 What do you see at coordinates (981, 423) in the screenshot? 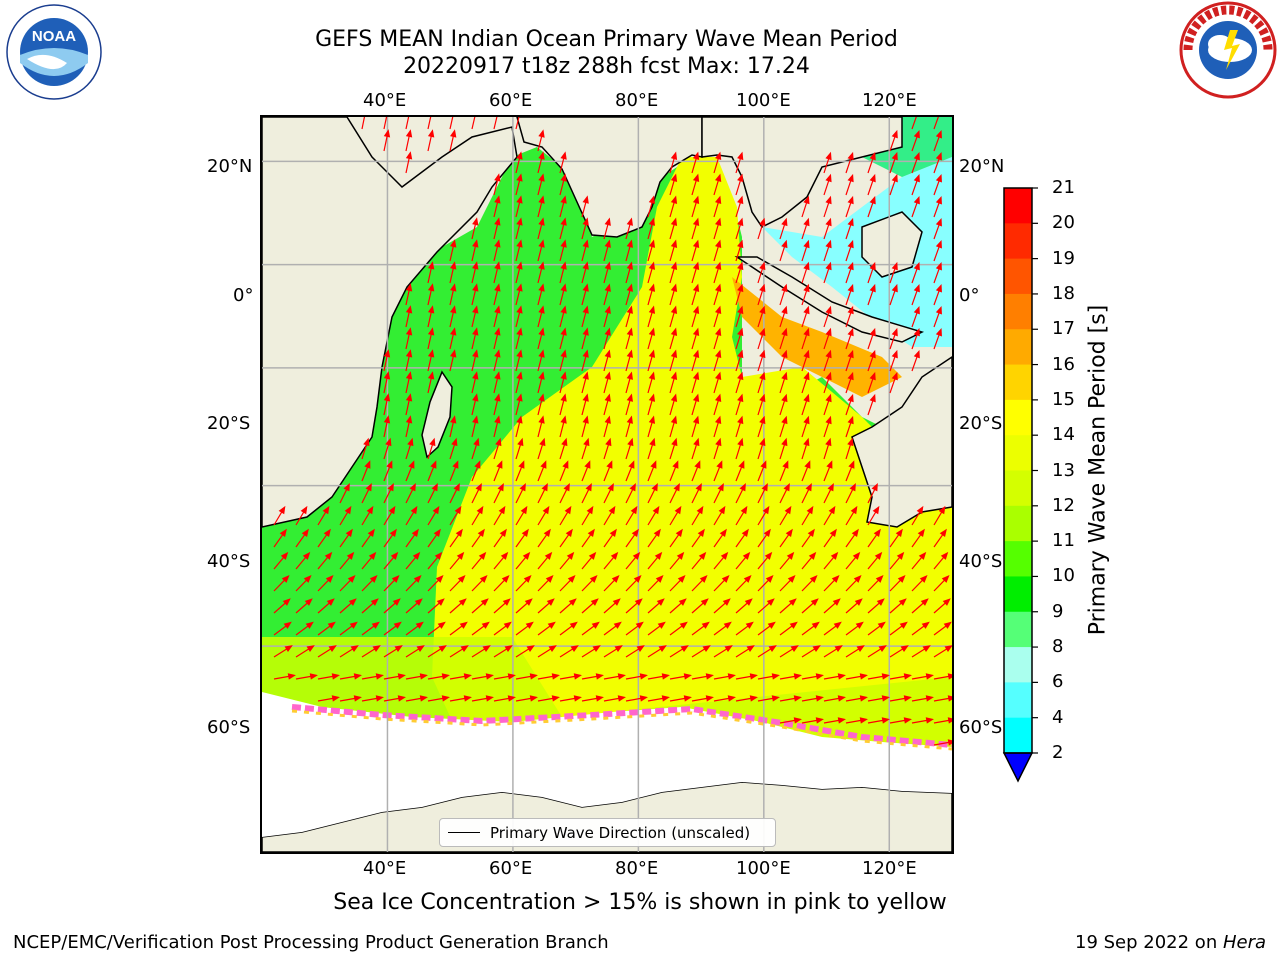
I see `lat-tick-right-20S: 20°S` at bounding box center [981, 423].